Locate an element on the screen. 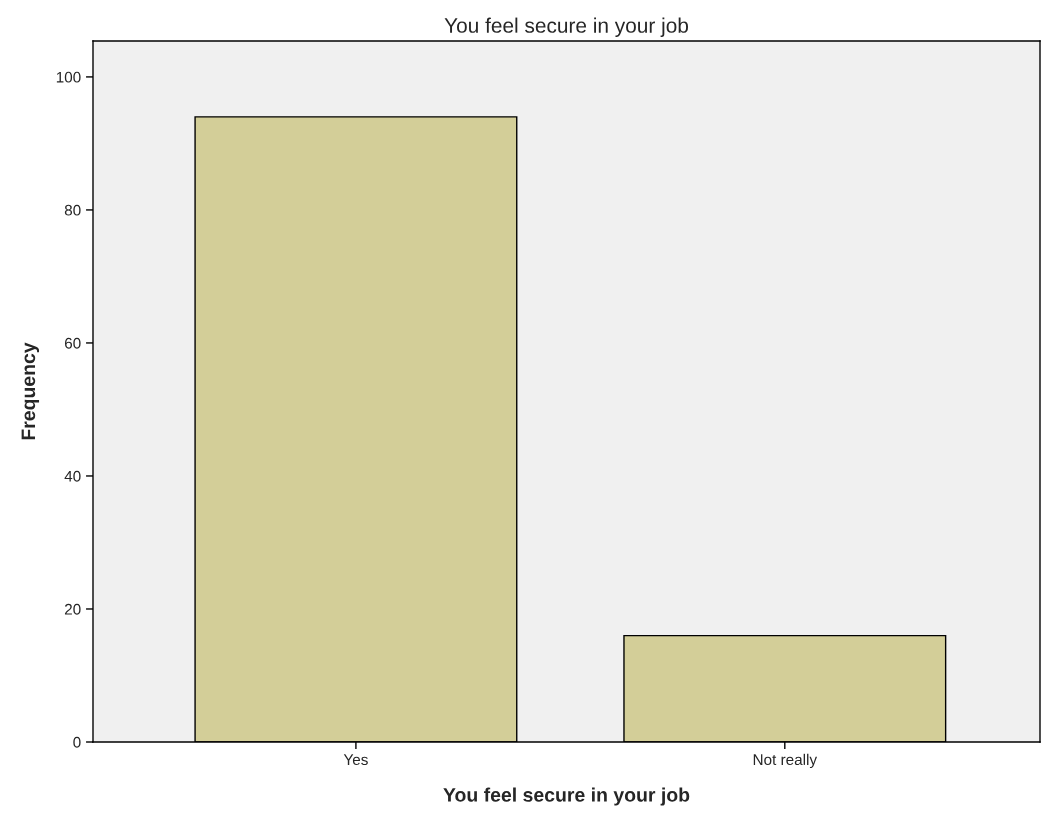 The height and width of the screenshot is (820, 1041). y-tick-label: 0 is located at coordinates (77, 742).